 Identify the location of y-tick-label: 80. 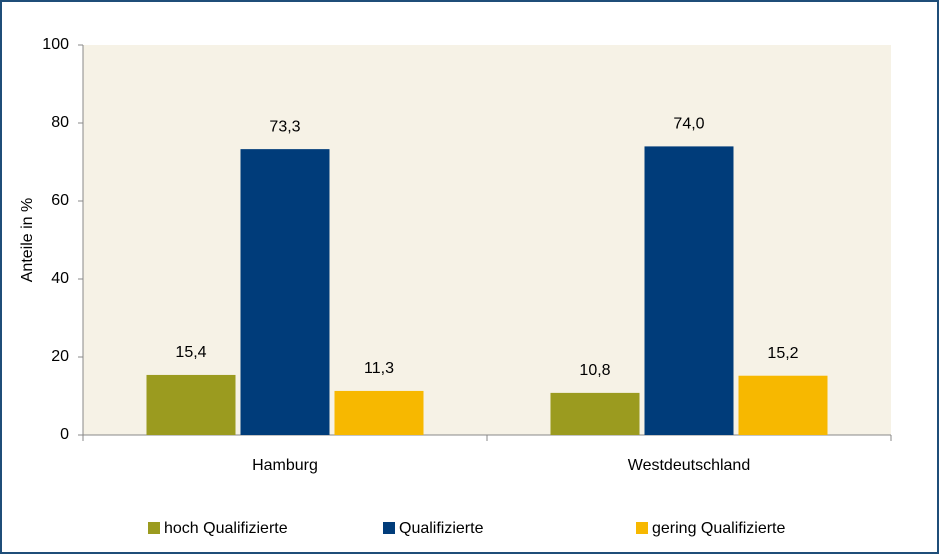
(60, 122).